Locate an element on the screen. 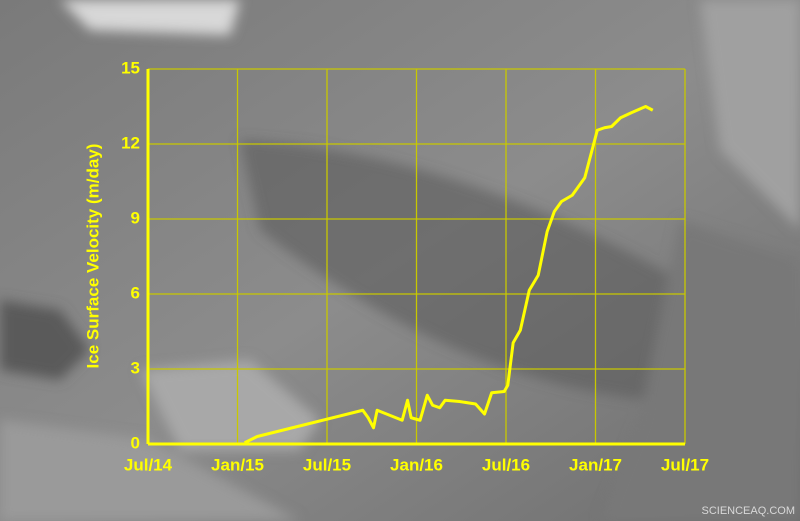 This screenshot has width=800, height=521. x-tick-label: Jul/17 is located at coordinates (685, 464).